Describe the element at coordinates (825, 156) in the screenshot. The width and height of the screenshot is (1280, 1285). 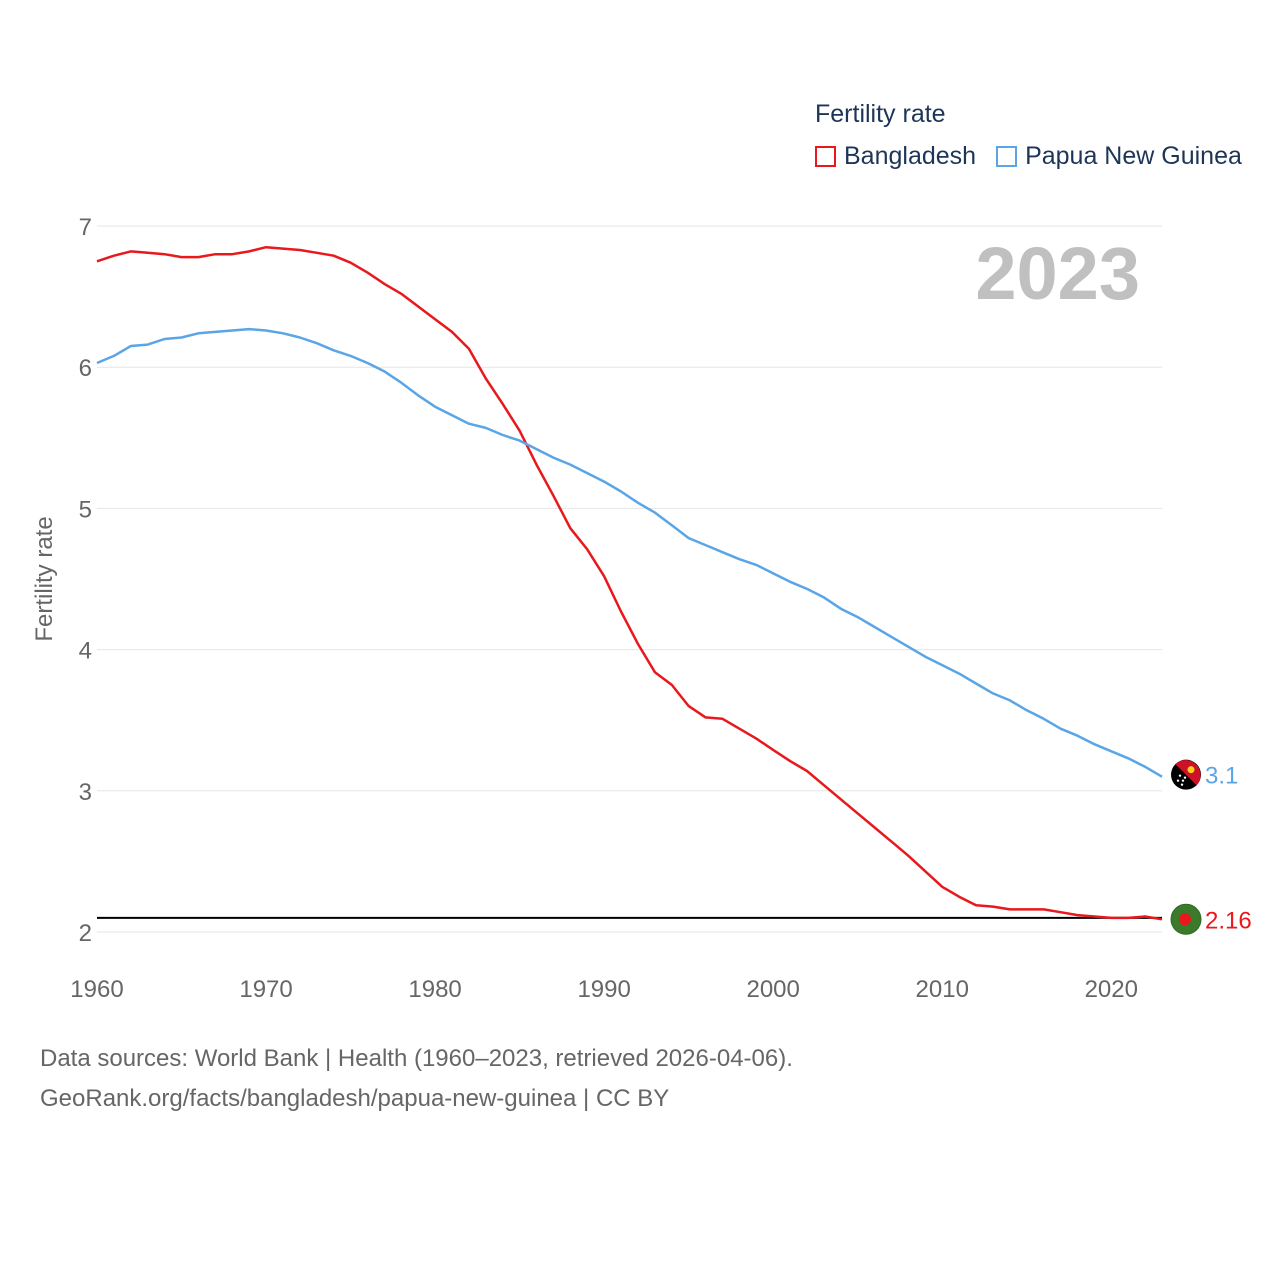
I see `legend-swatch-bangladesh` at that location.